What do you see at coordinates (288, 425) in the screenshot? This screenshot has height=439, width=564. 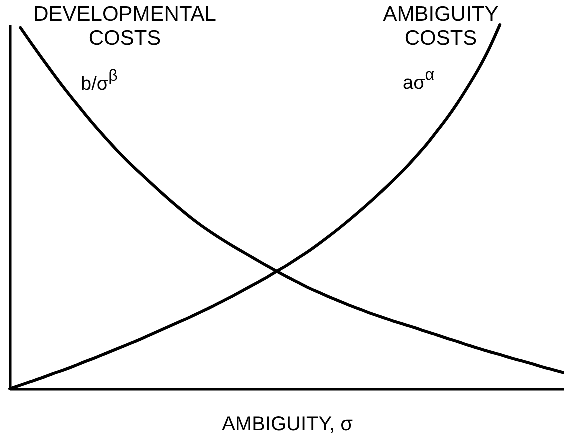 I see `x-axis-title: AMBIGUITY, σ` at bounding box center [288, 425].